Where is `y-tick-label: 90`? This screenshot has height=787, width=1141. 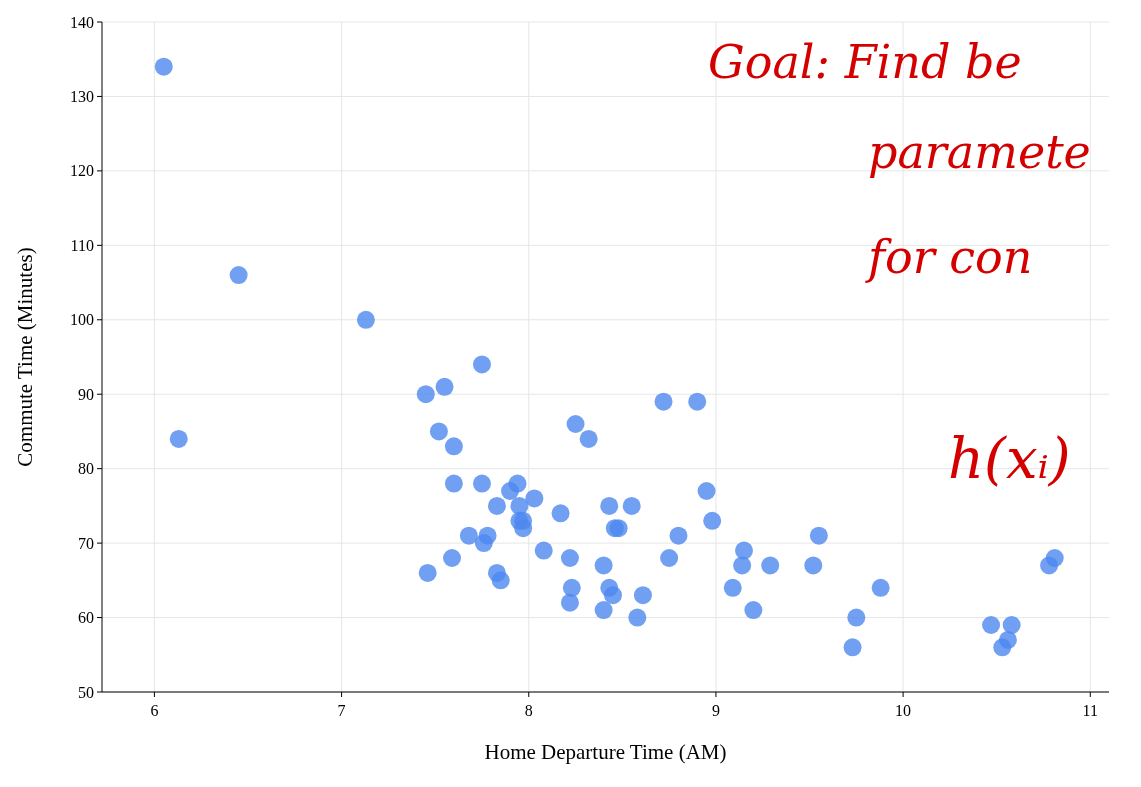
y-tick-label: 90 is located at coordinates (86, 394).